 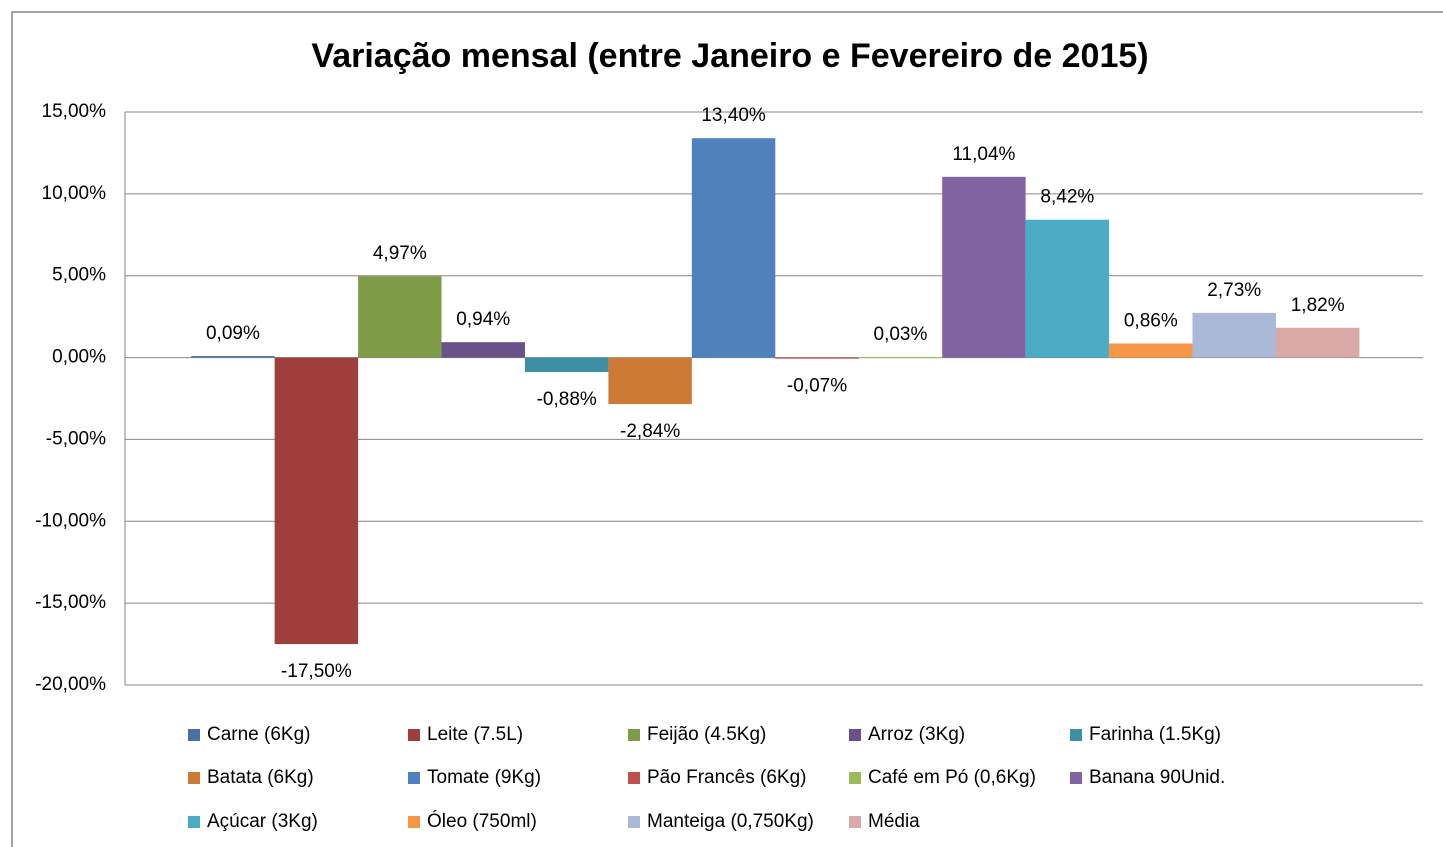 What do you see at coordinates (484, 777) in the screenshot?
I see `legend-label: Tomate (9Kg)` at bounding box center [484, 777].